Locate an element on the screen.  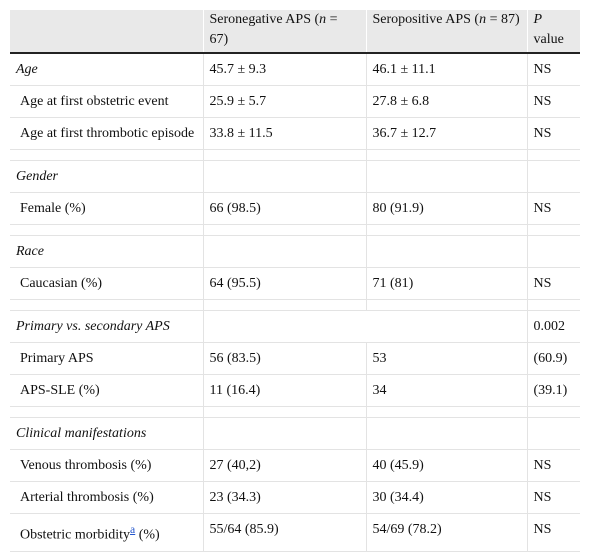
row-label: Clinical manifestations is located at coordinates (106, 433).